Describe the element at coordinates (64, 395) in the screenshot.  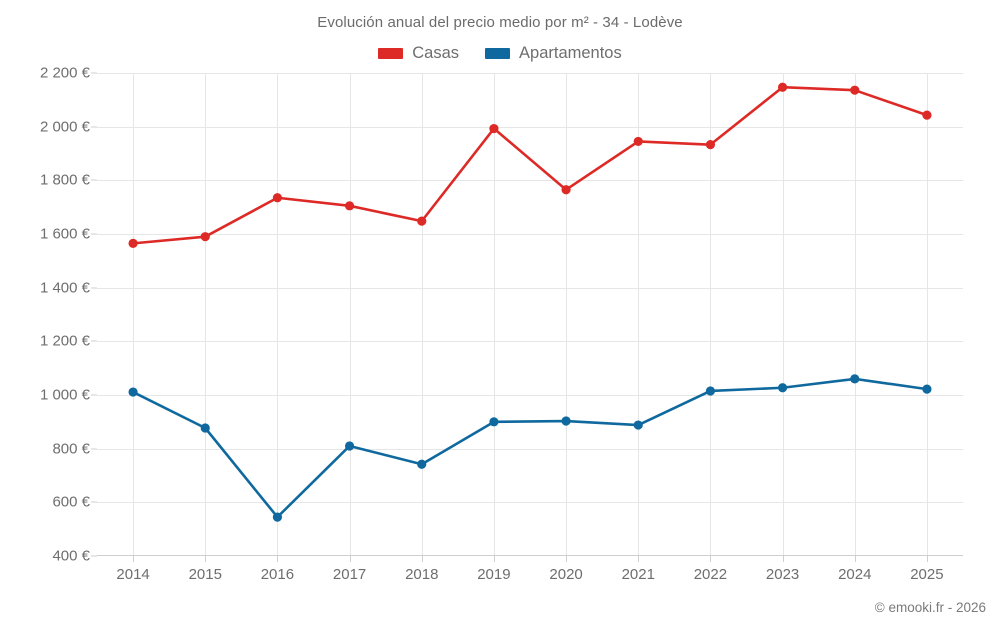
I see `y-axis-tick-label: 1 000 €` at that location.